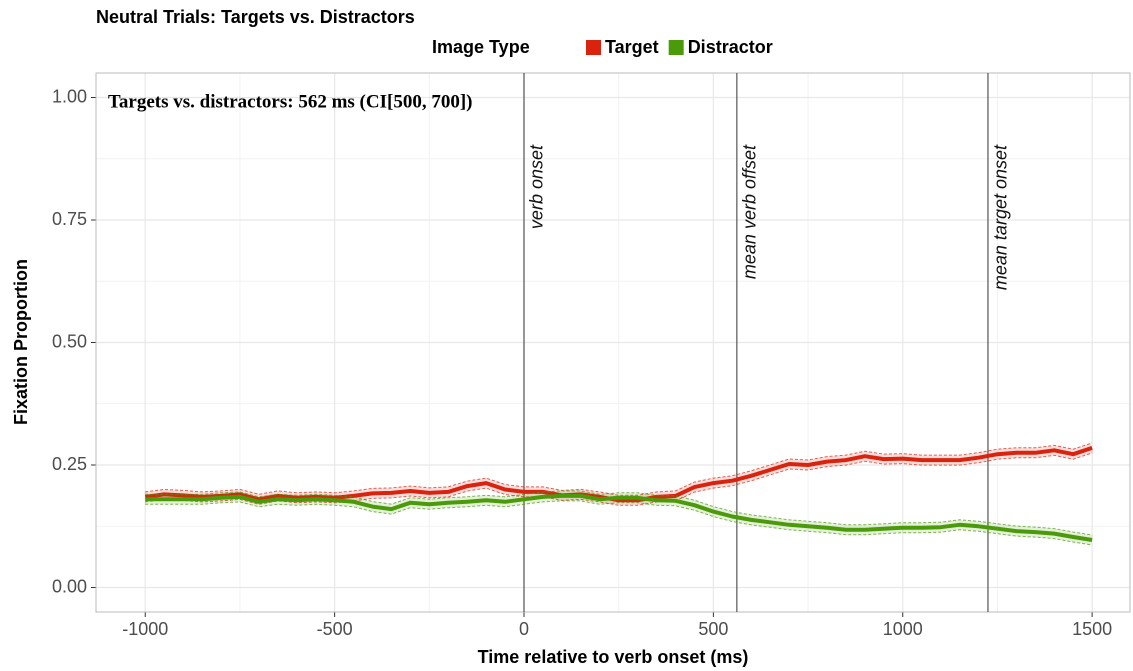 Image resolution: width=1133 pixels, height=671 pixels. I want to click on x-tick-label: 500, so click(713, 629).